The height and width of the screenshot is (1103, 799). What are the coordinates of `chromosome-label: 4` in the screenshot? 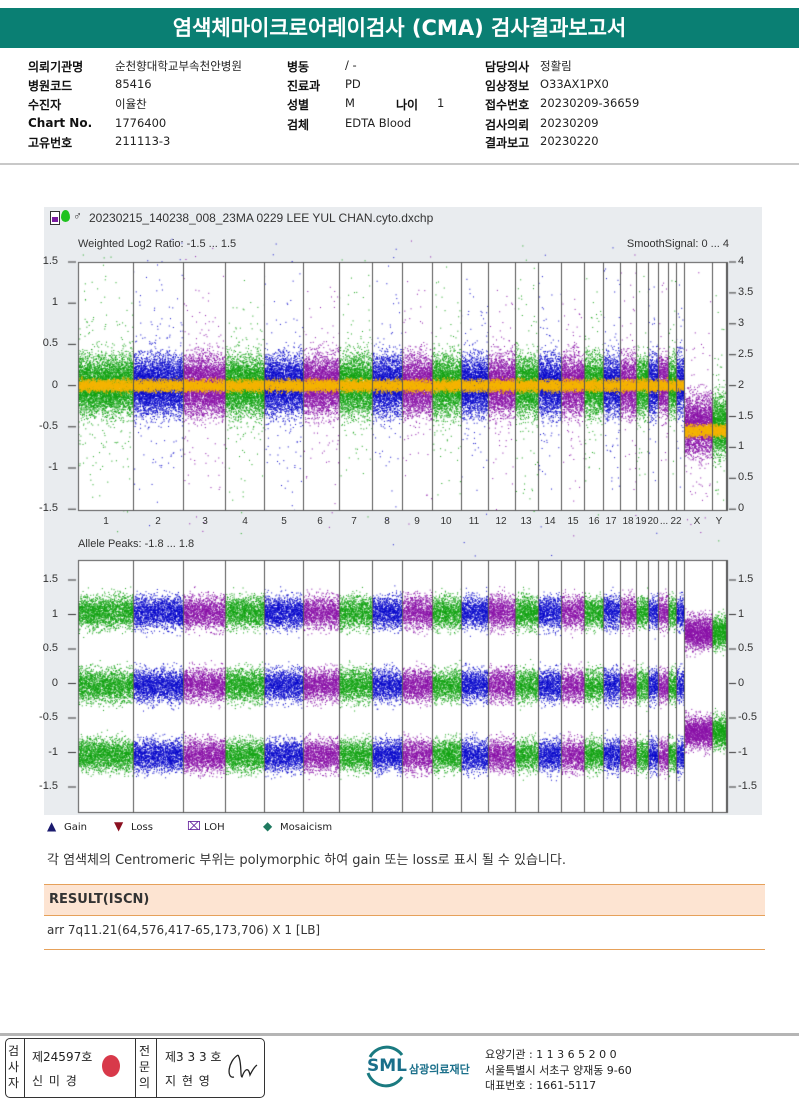 It's located at (245, 521).